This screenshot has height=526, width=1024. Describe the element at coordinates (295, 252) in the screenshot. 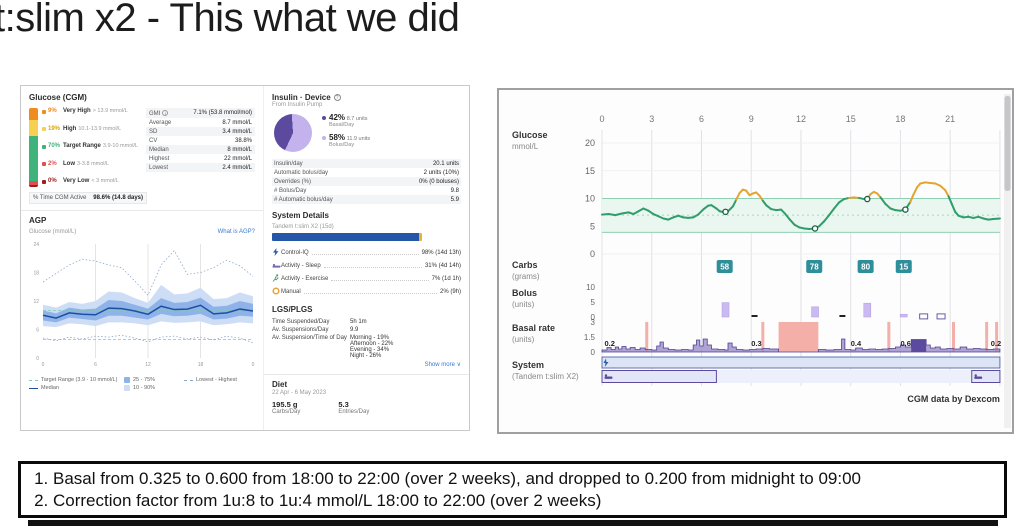

I see `system-mode-label: Control-IQ` at that location.